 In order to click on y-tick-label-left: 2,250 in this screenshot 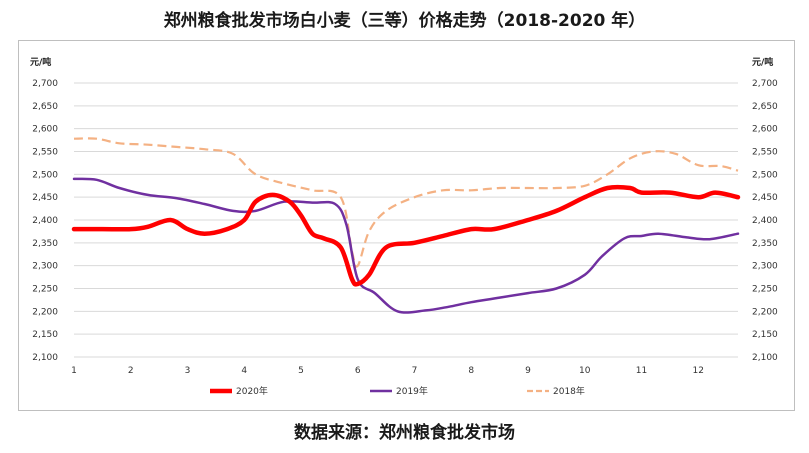, I will do `click(45, 290)`.